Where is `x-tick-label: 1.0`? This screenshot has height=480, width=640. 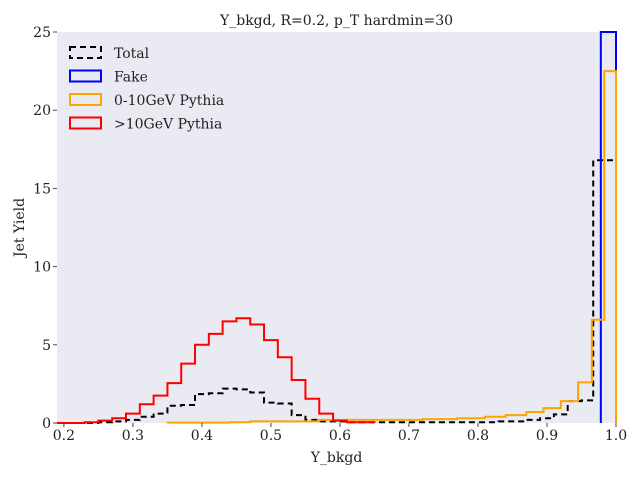 x-tick-label: 1.0 is located at coordinates (616, 436).